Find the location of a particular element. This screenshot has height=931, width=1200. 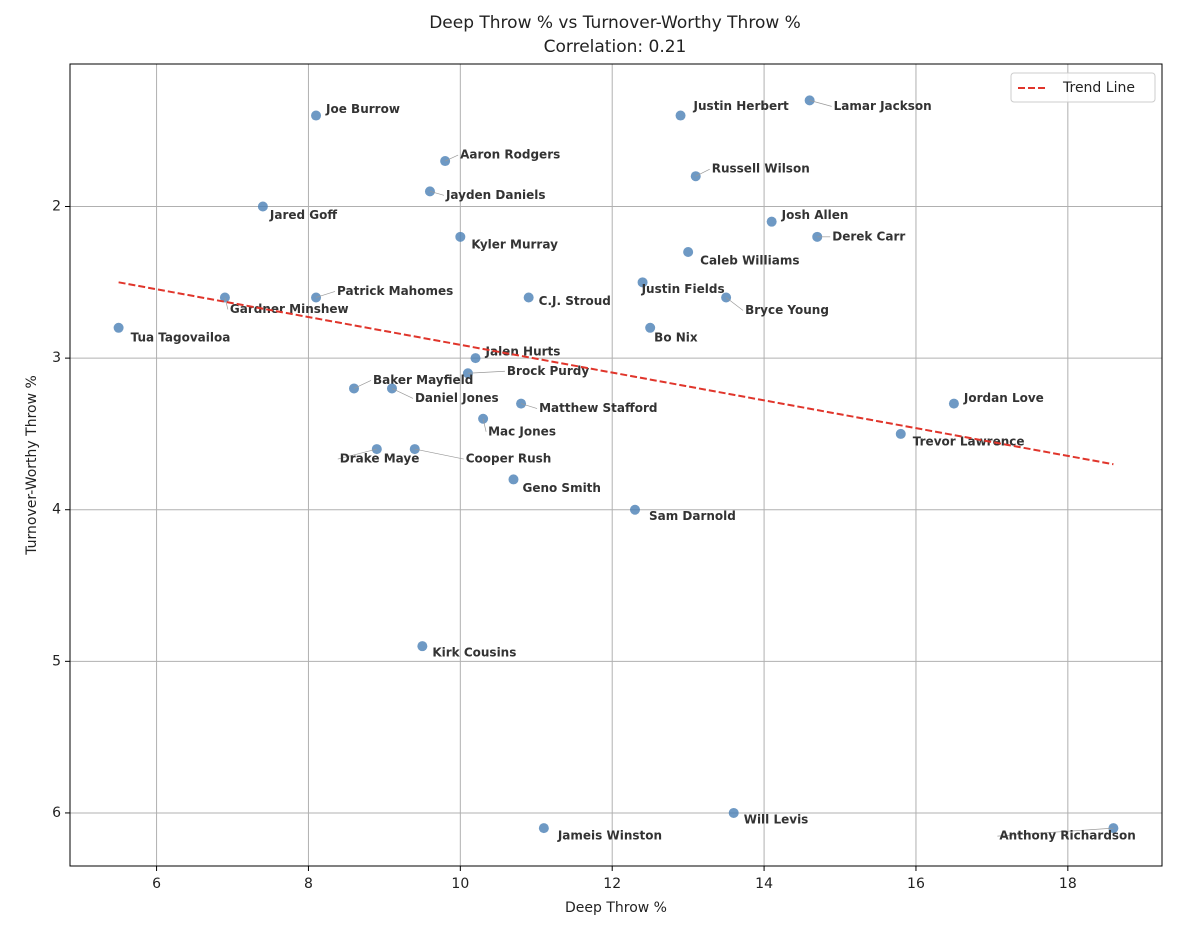

point-label: Jared Goff is located at coordinates (303, 215).